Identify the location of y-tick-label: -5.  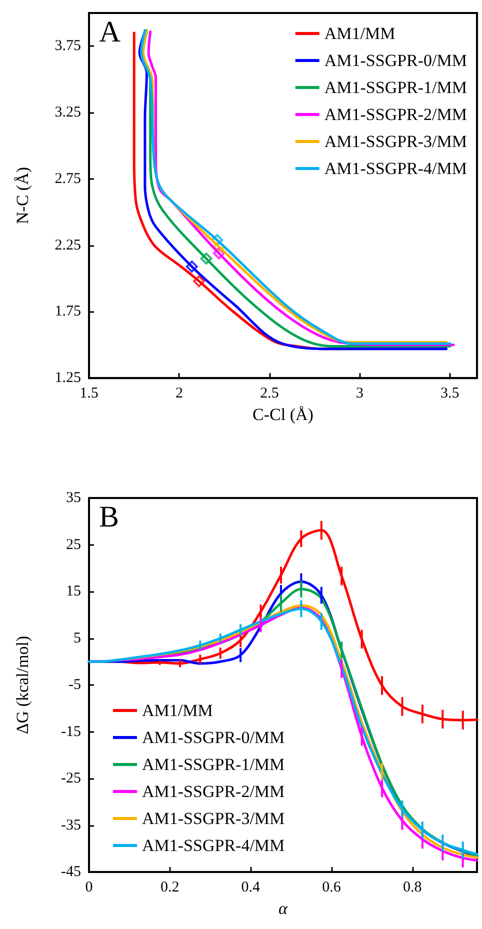
(74, 685).